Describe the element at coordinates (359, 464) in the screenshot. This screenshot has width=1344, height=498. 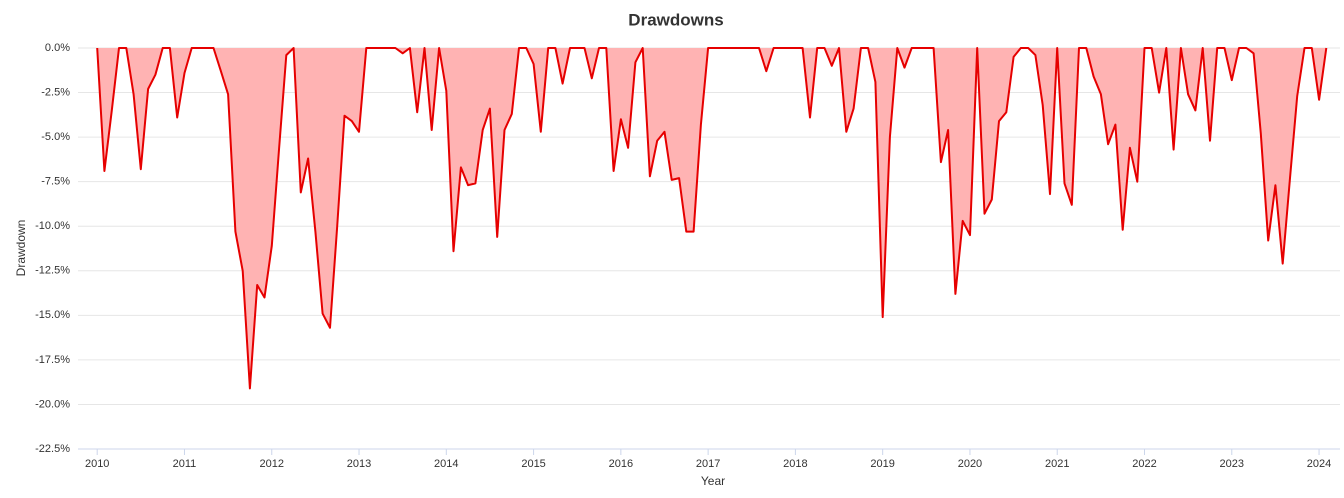
I see `x-tick-label: 2013` at that location.